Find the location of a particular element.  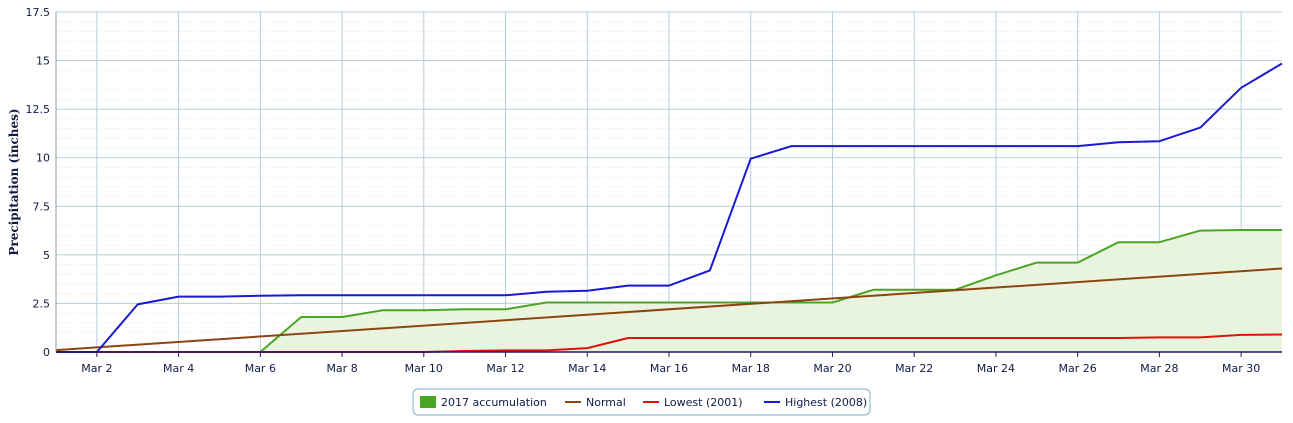

legend-label: Normal is located at coordinates (606, 402).